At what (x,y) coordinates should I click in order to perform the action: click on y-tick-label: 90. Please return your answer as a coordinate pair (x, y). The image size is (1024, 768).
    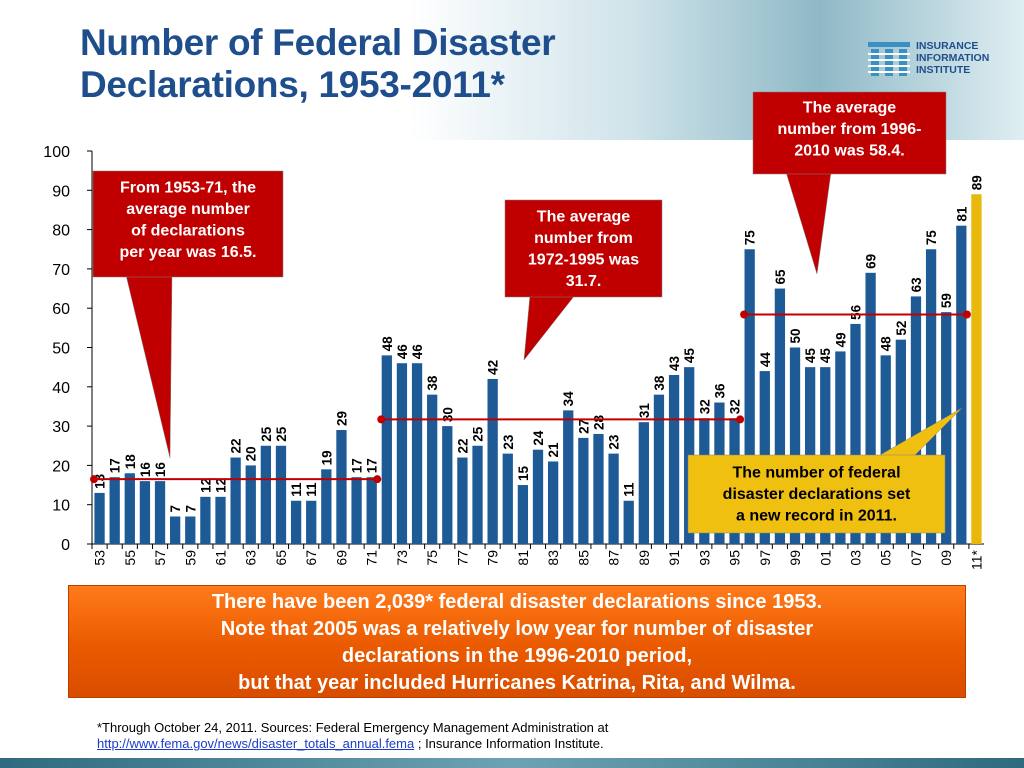
    Looking at the image, I should click on (61, 191).